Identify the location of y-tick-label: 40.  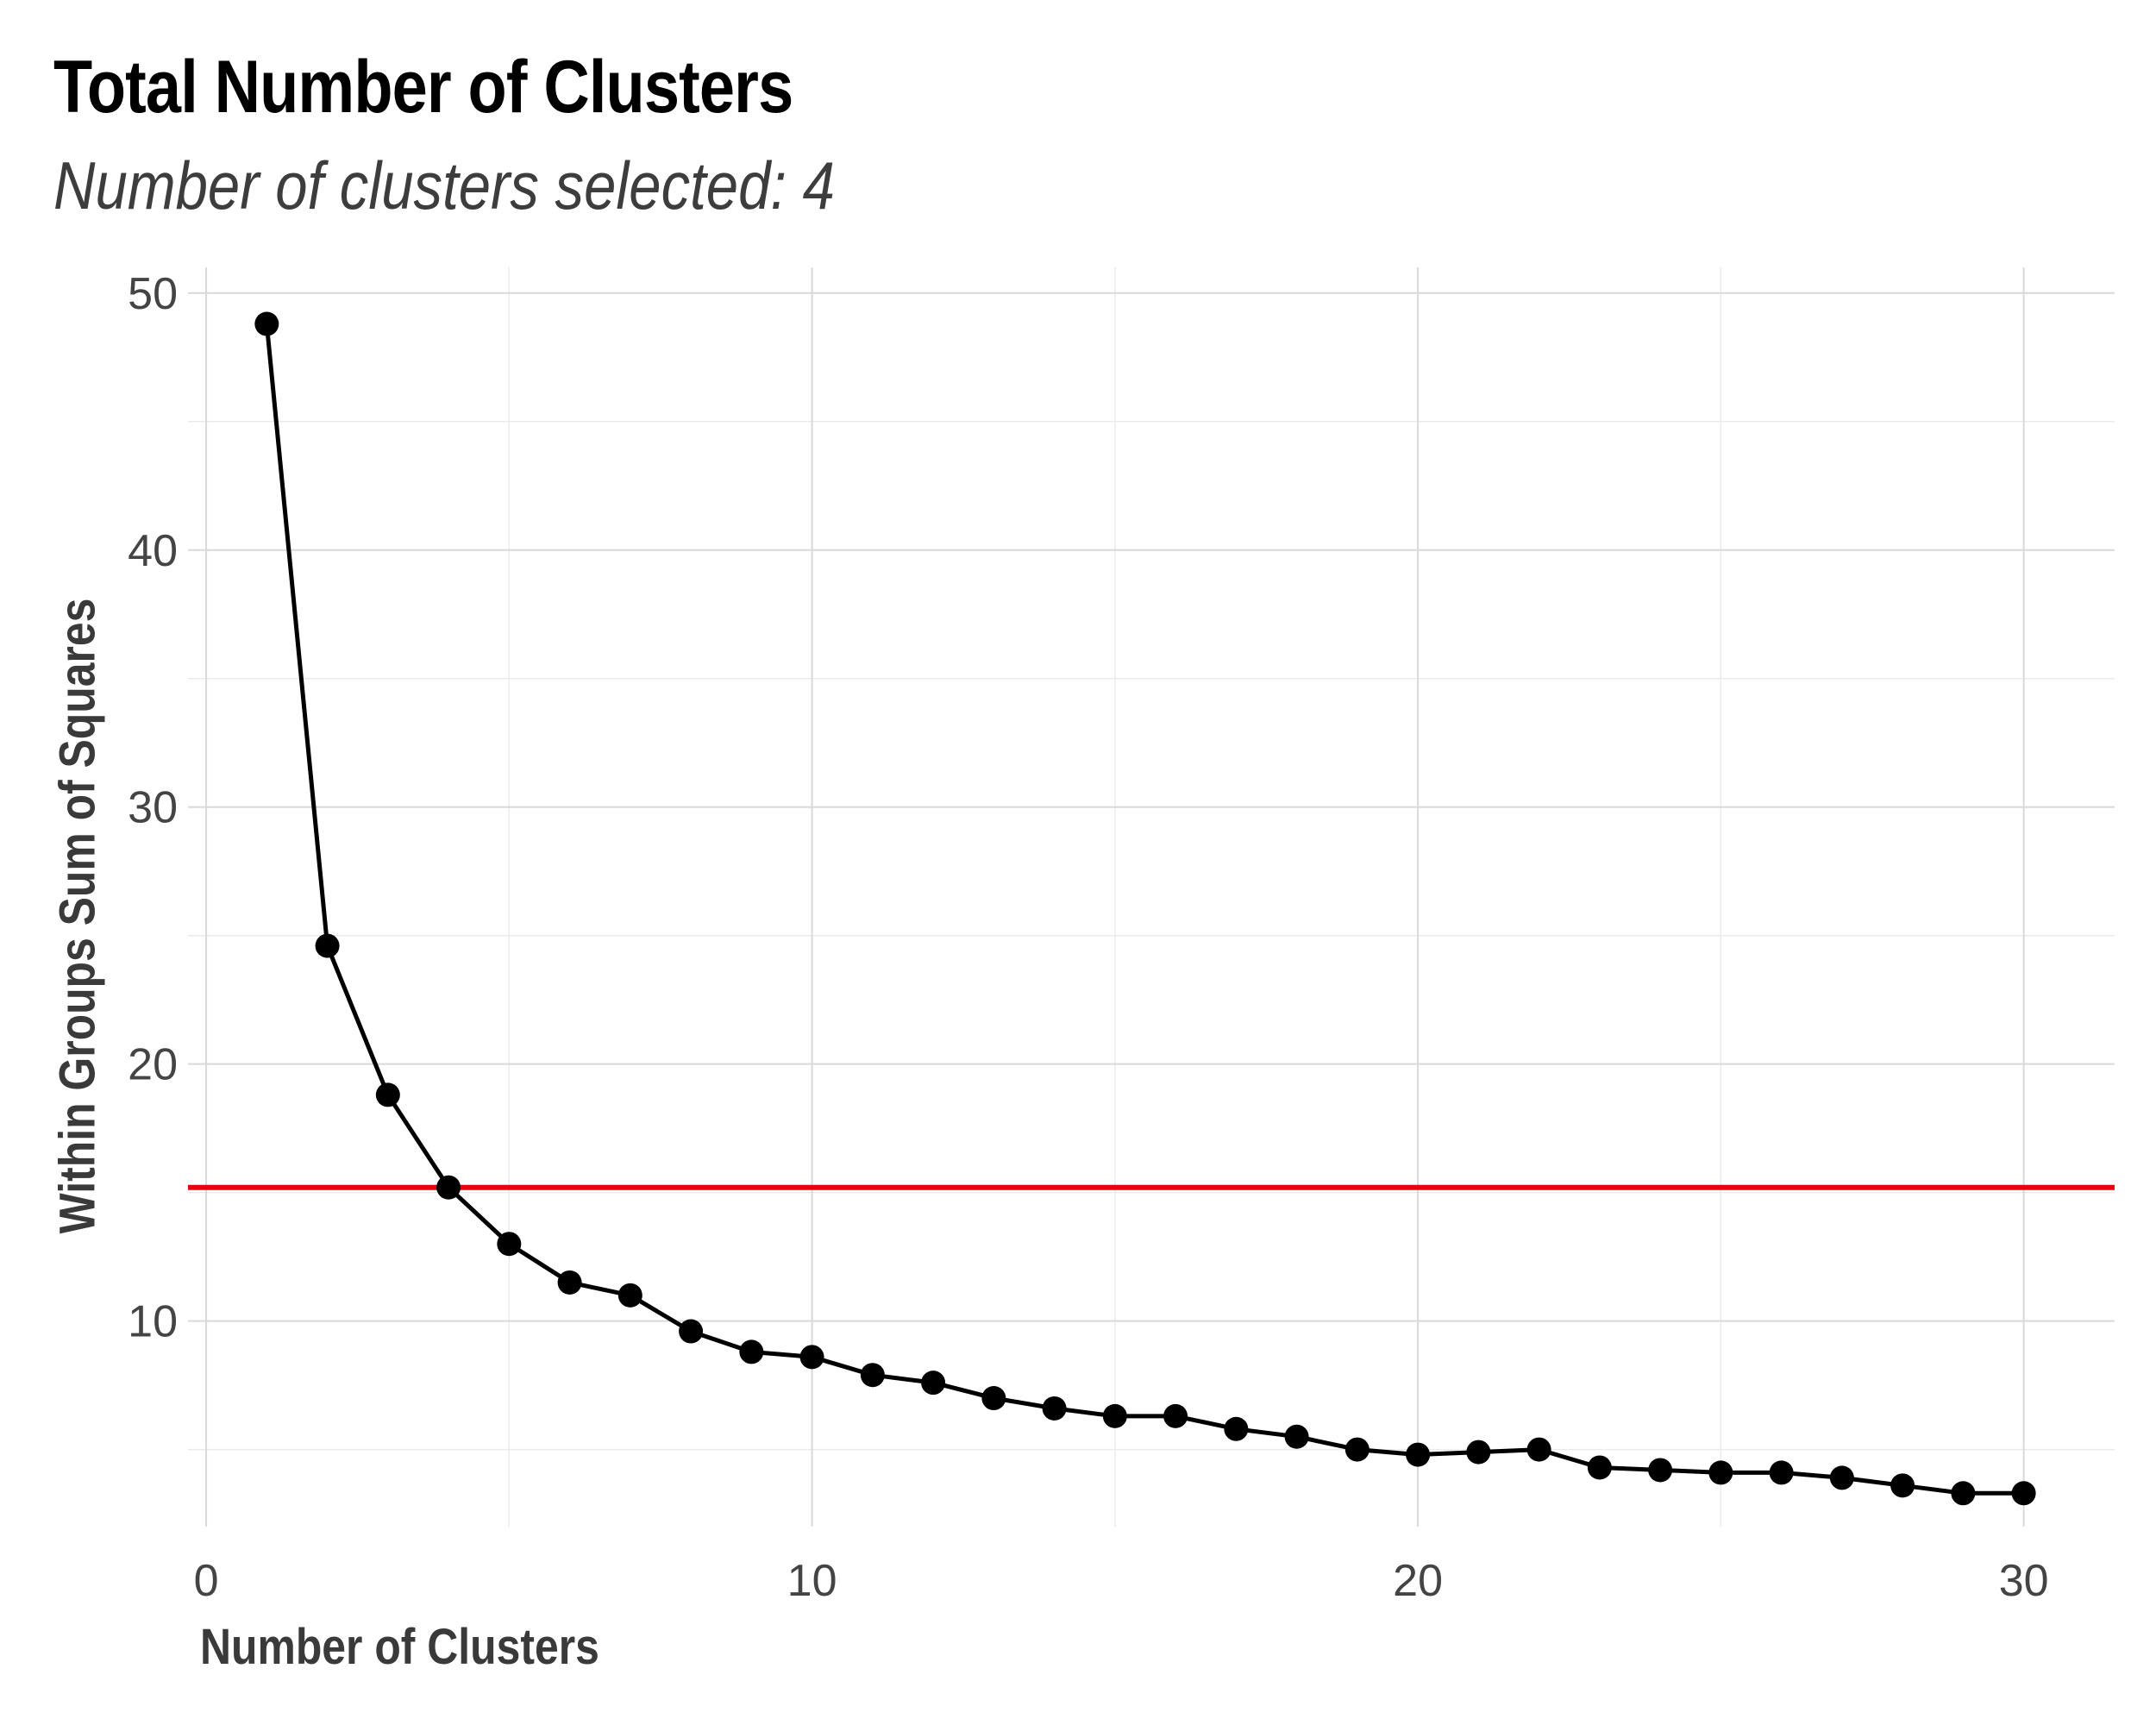
(153, 551).